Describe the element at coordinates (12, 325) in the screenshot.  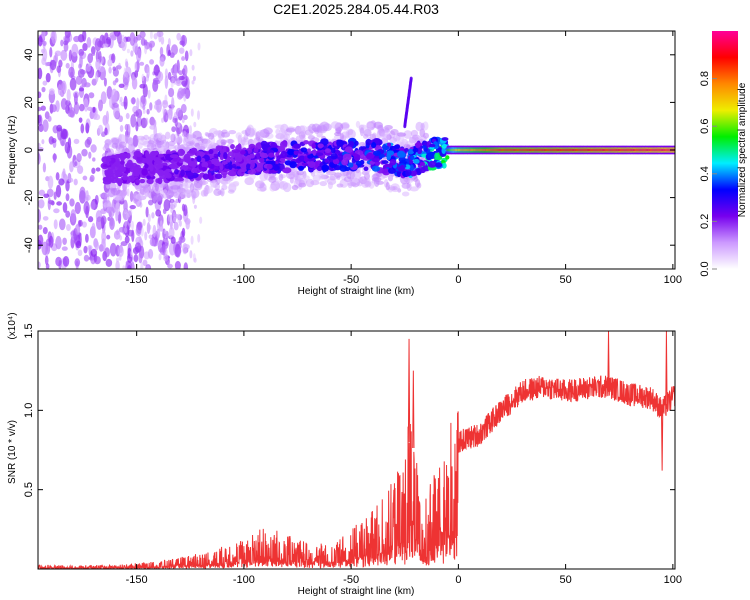
I see `snr-scale-label: (x10⁴)` at that location.